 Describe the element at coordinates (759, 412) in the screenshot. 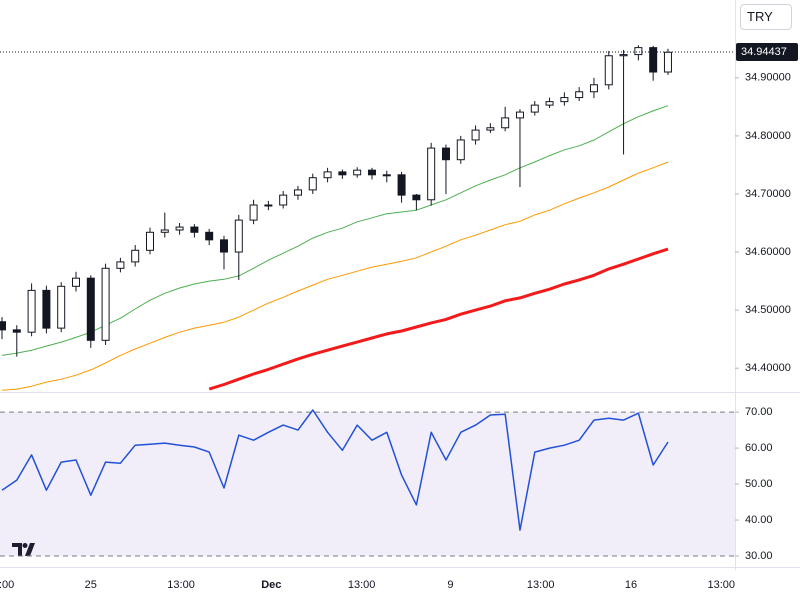

I see `y-tick-label: 70.00` at that location.